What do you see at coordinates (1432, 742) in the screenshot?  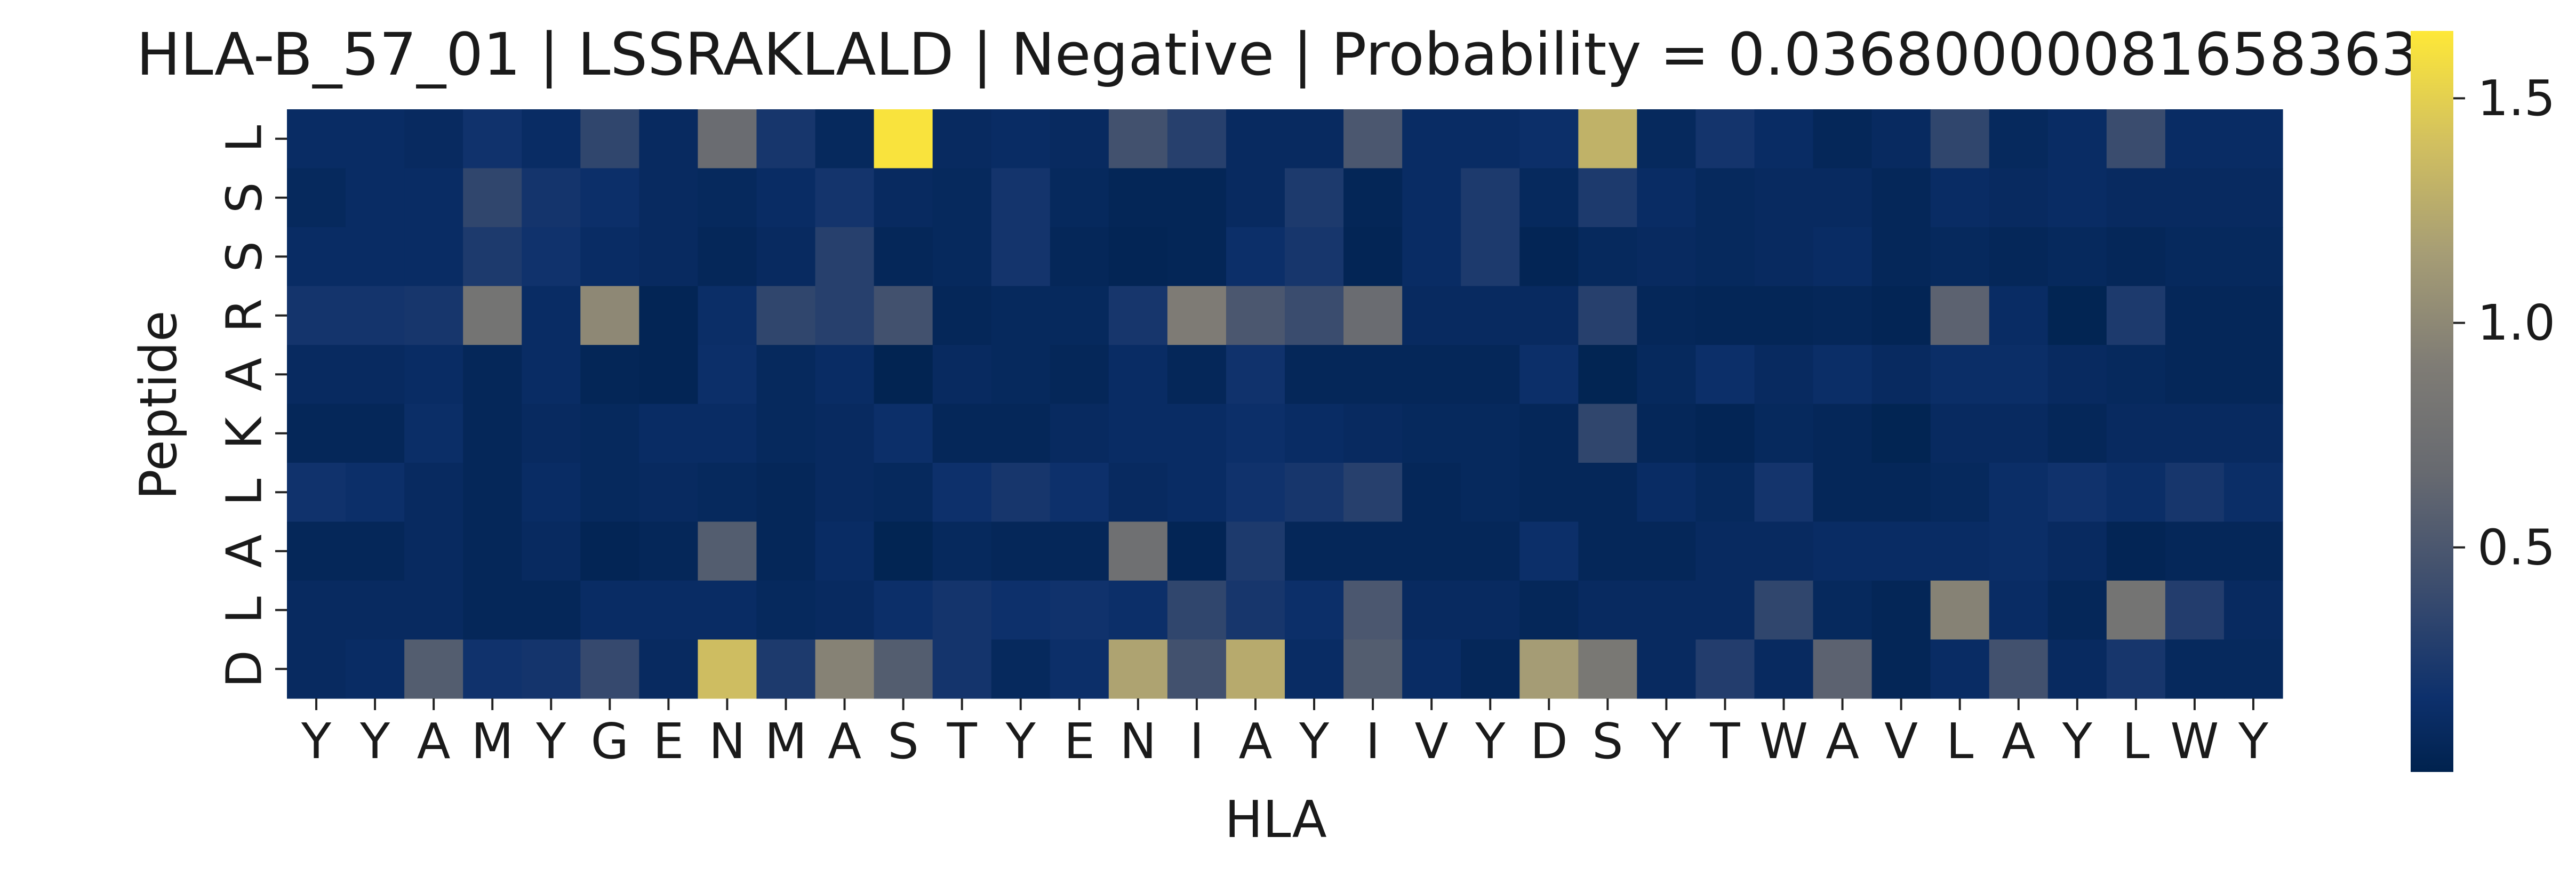 I see `x-tick-label: V` at bounding box center [1432, 742].